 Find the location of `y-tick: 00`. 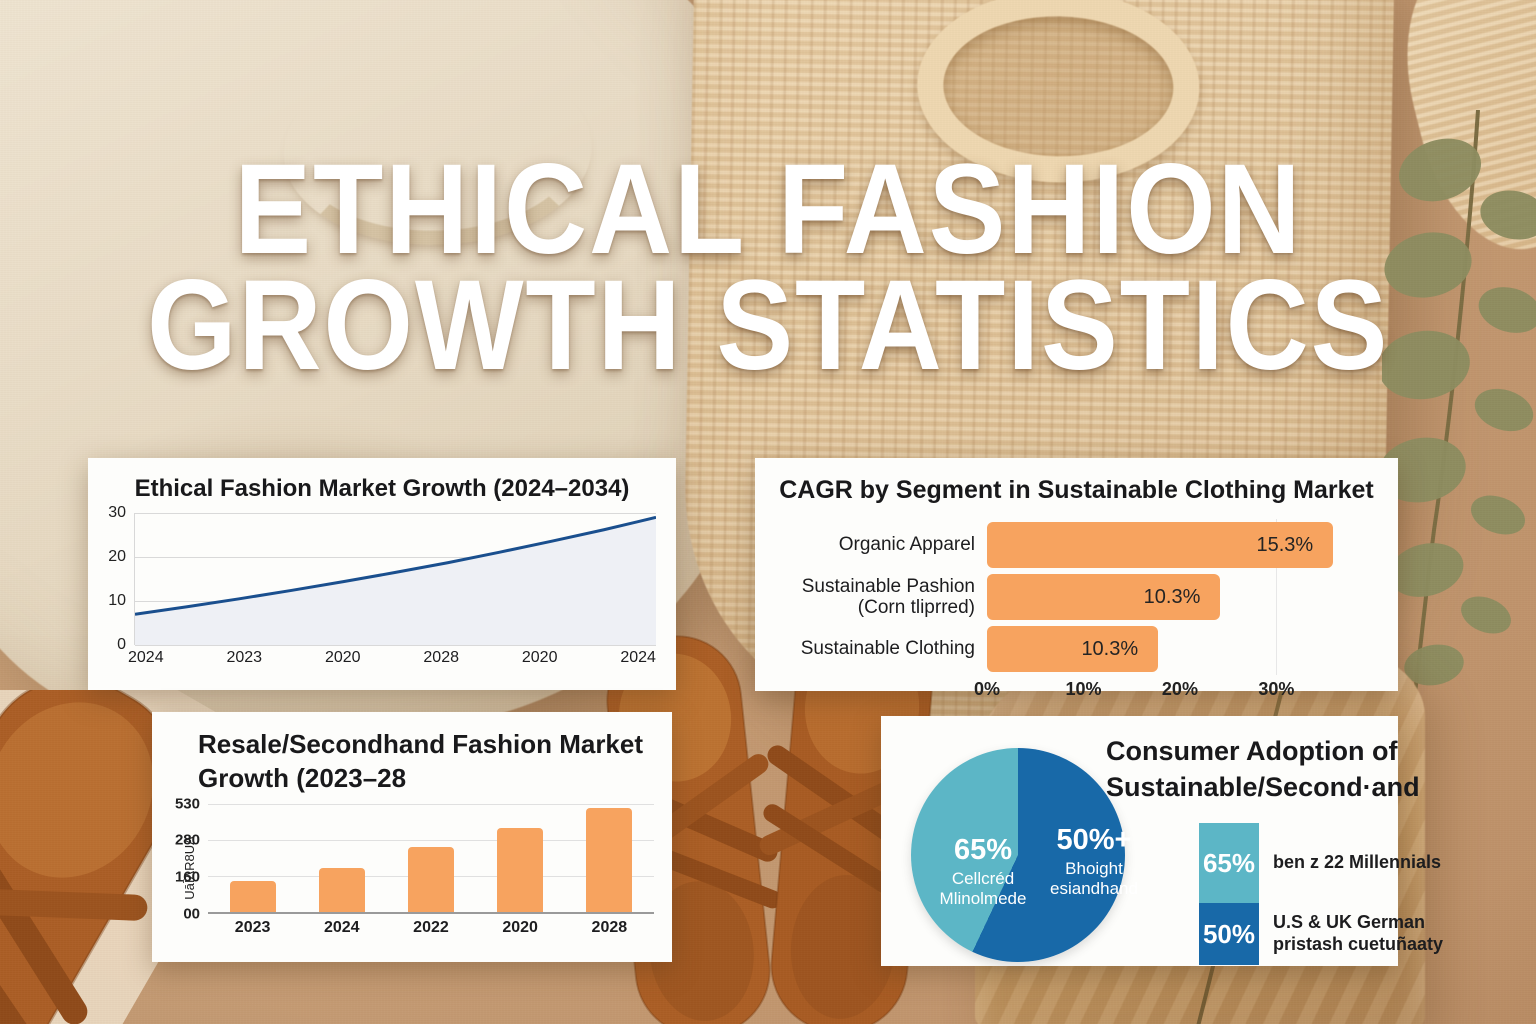

y-tick: 00 is located at coordinates (191, 914).